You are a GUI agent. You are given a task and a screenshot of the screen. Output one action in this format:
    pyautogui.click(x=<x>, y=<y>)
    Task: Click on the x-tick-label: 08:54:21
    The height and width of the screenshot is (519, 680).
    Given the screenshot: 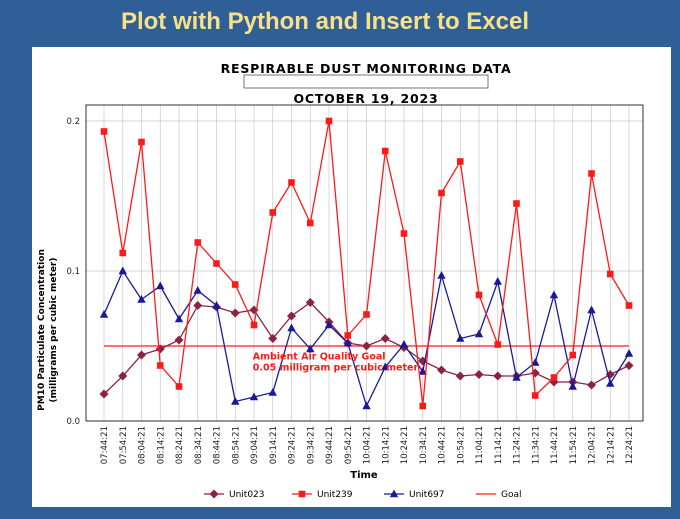 What is the action you would take?
    pyautogui.click(x=236, y=445)
    